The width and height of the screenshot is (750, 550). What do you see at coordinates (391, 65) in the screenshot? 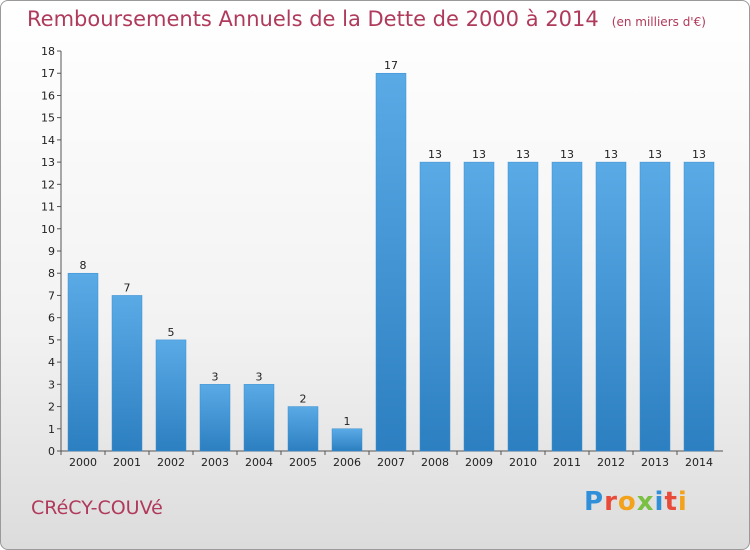
I see `bar-value-label: 17` at bounding box center [391, 65].